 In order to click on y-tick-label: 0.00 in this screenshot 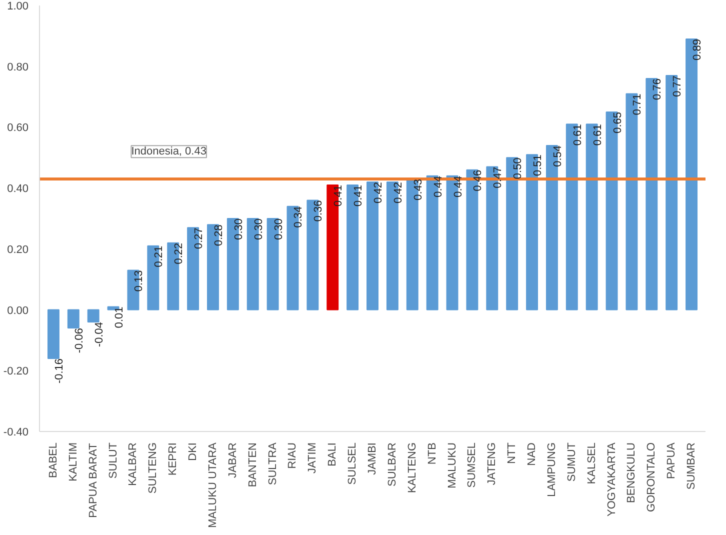, I will do `click(18, 310)`.